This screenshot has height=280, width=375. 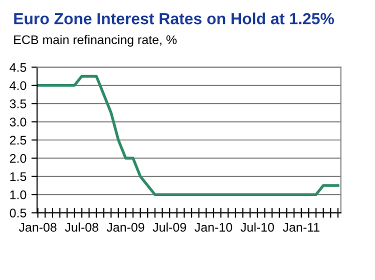 I want to click on x-tick-label: Jan-11, so click(x=301, y=227).